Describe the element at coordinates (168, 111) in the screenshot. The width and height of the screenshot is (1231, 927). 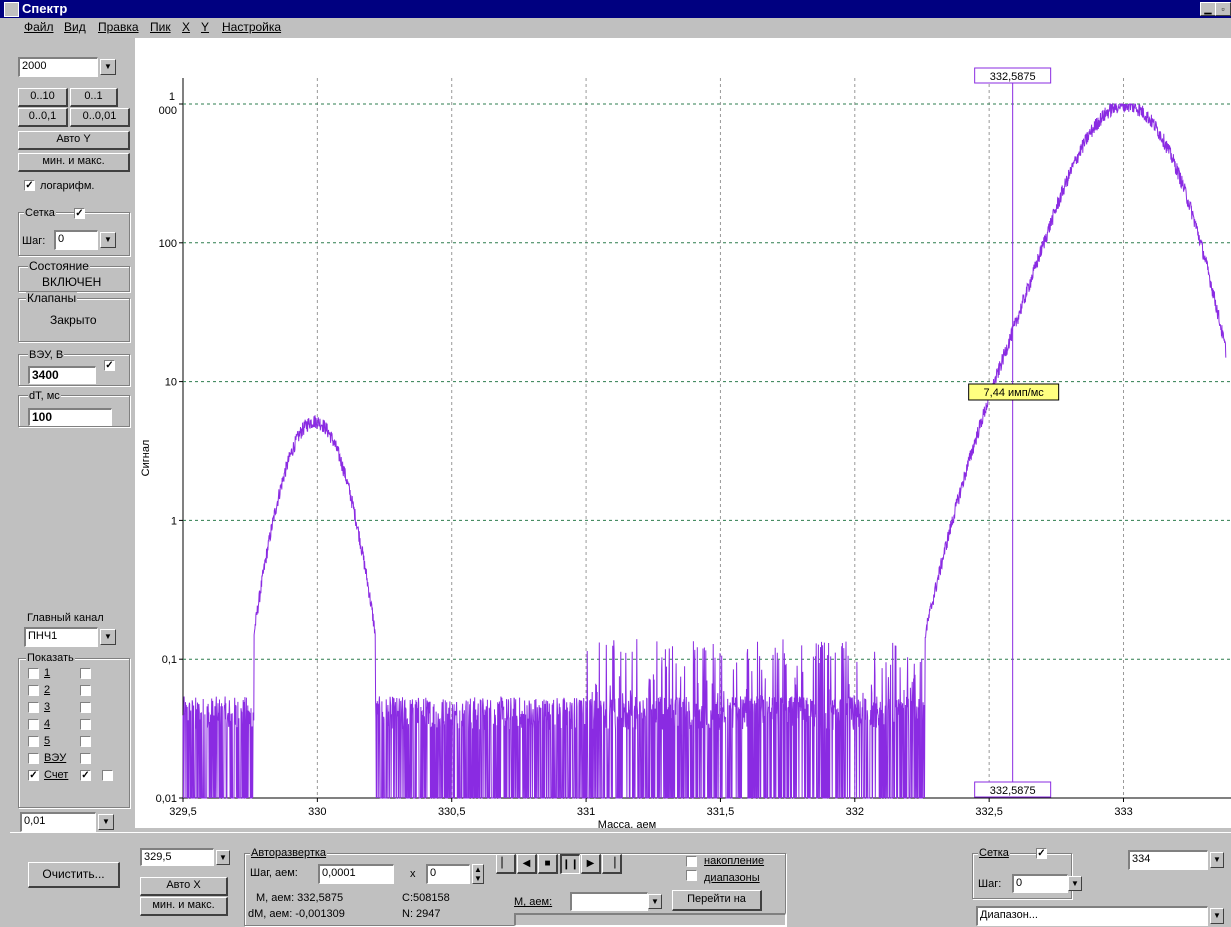
I see `y-tick-label: 000` at that location.